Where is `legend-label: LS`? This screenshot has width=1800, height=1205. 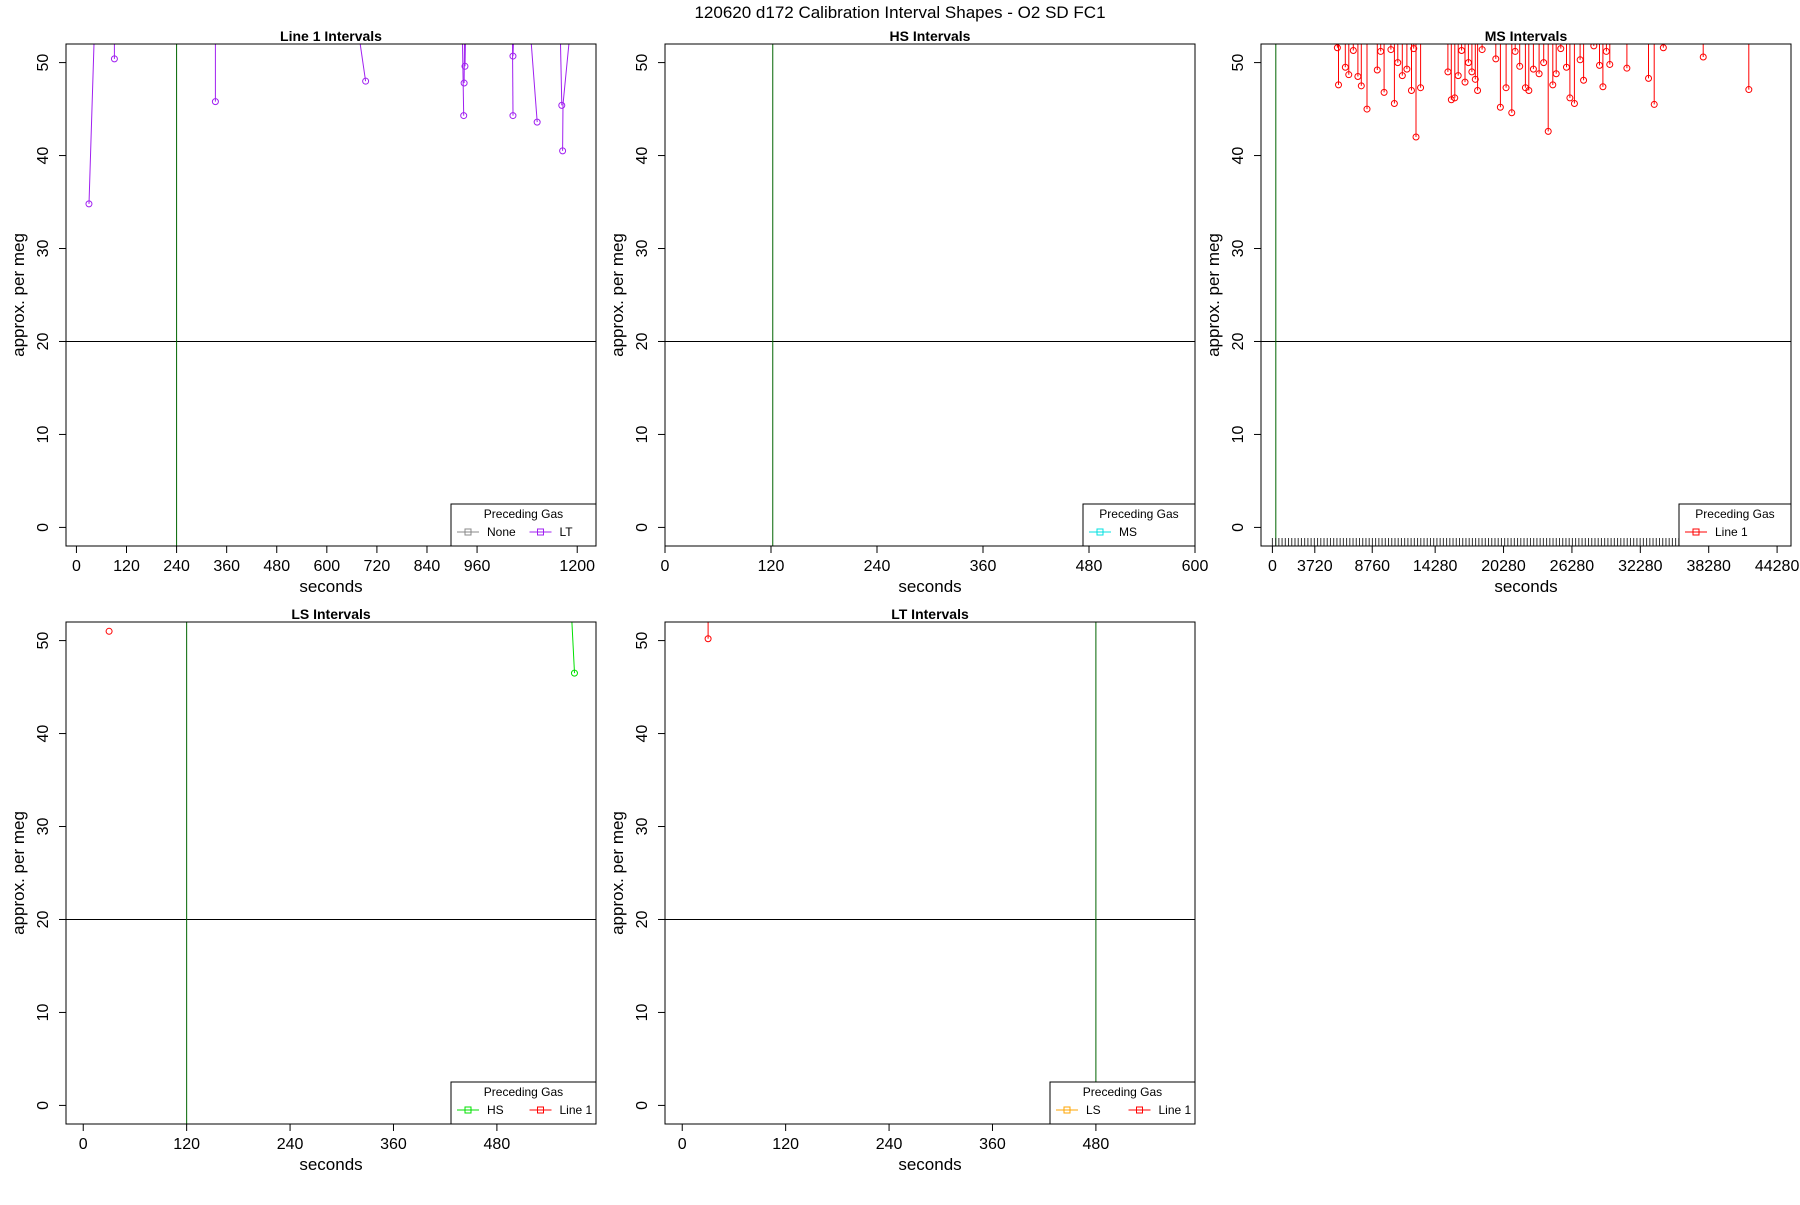
legend-label: LS is located at coordinates (1093, 1110).